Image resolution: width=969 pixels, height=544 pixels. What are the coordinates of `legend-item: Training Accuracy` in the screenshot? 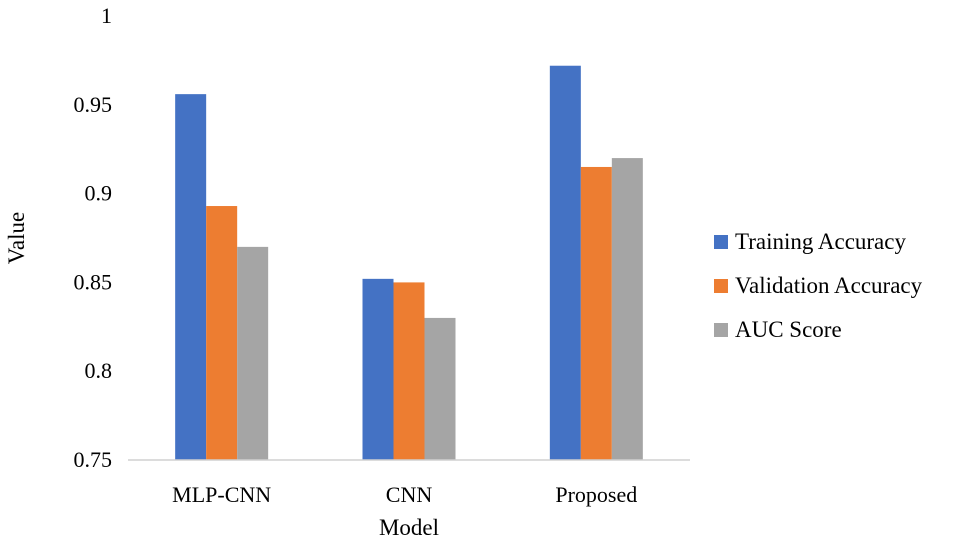 It's located at (818, 242).